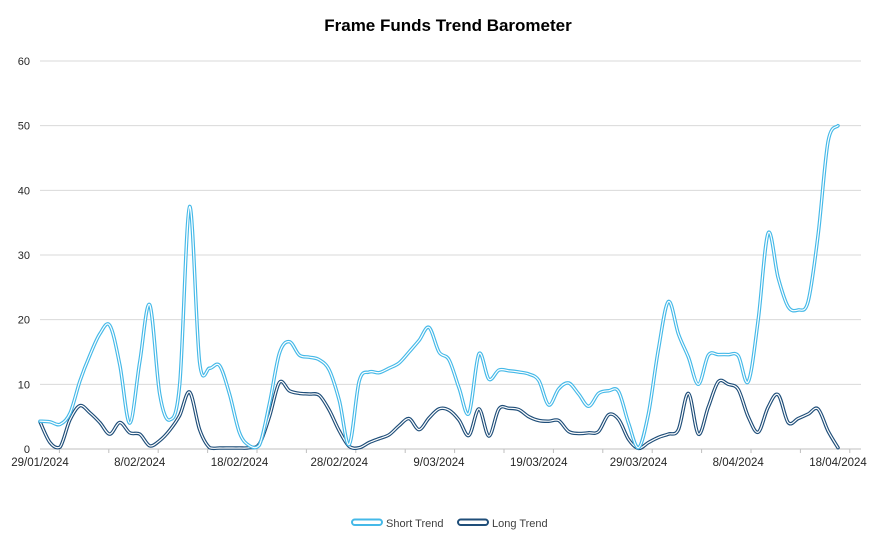 This screenshot has height=542, width=873. Describe the element at coordinates (24, 62) in the screenshot. I see `y-axis-label-60: 60` at that location.